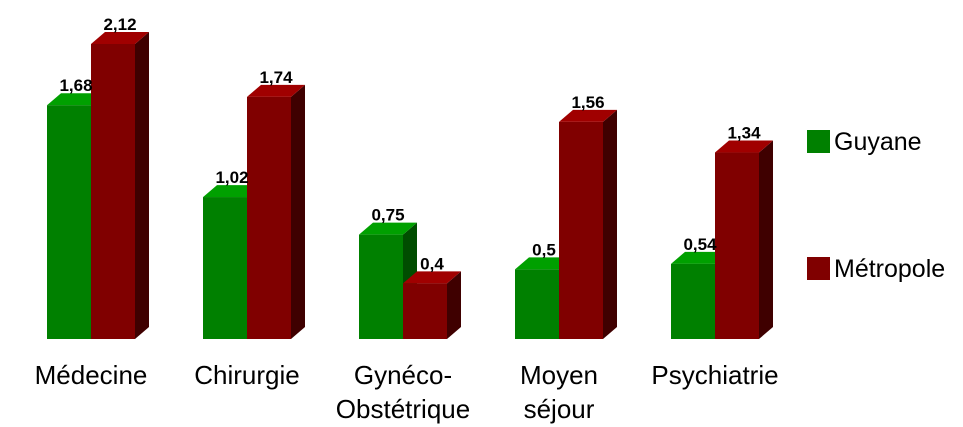  Describe the element at coordinates (559, 375) in the screenshot. I see `category-label-moyensejour-line-1: Moyen` at that location.